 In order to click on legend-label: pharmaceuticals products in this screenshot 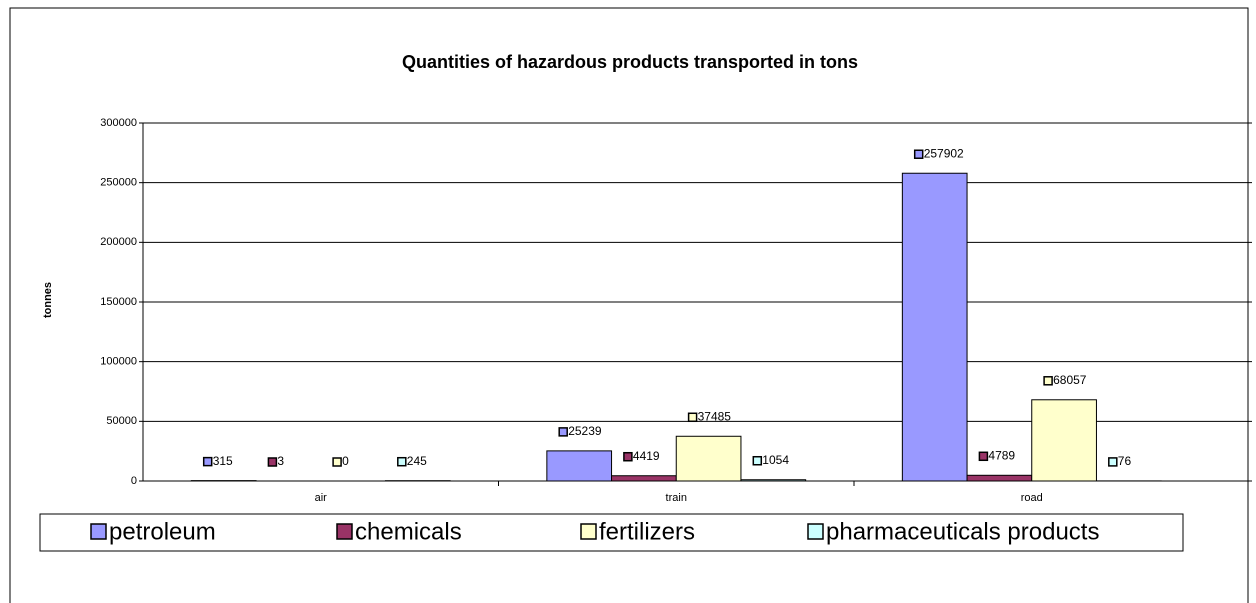, I will do `click(962, 531)`.